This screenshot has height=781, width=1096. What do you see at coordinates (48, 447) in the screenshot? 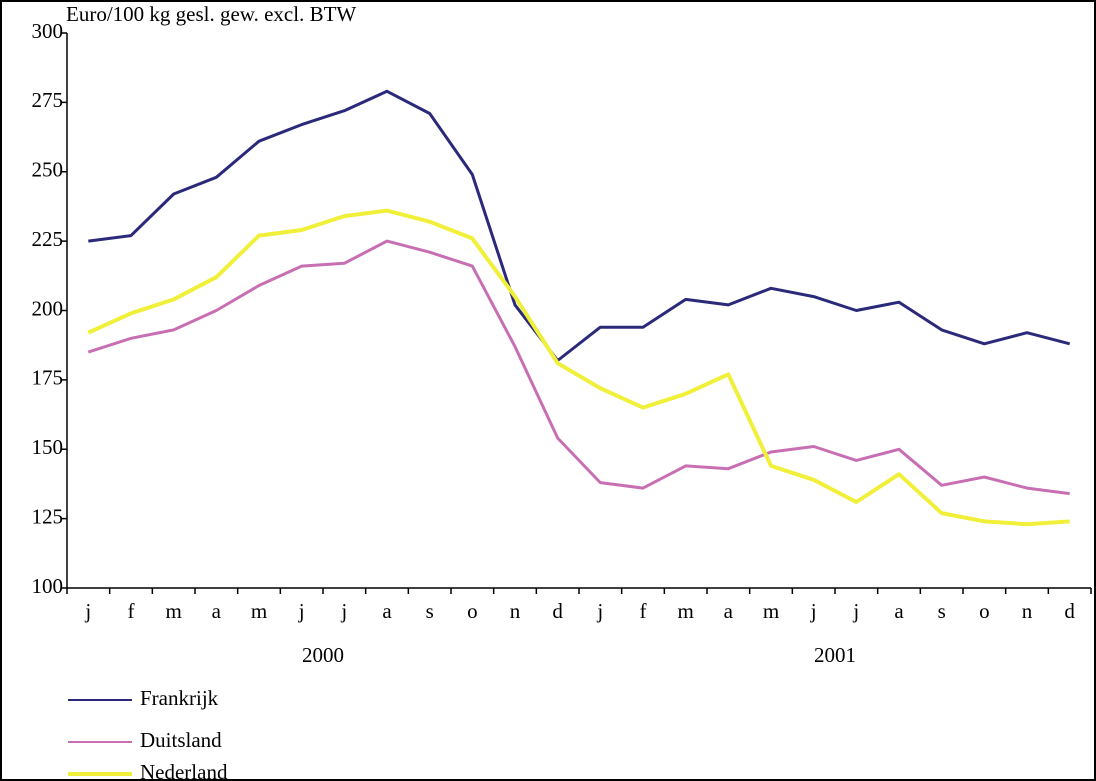
I see `y-tick-label: 150` at bounding box center [48, 447].